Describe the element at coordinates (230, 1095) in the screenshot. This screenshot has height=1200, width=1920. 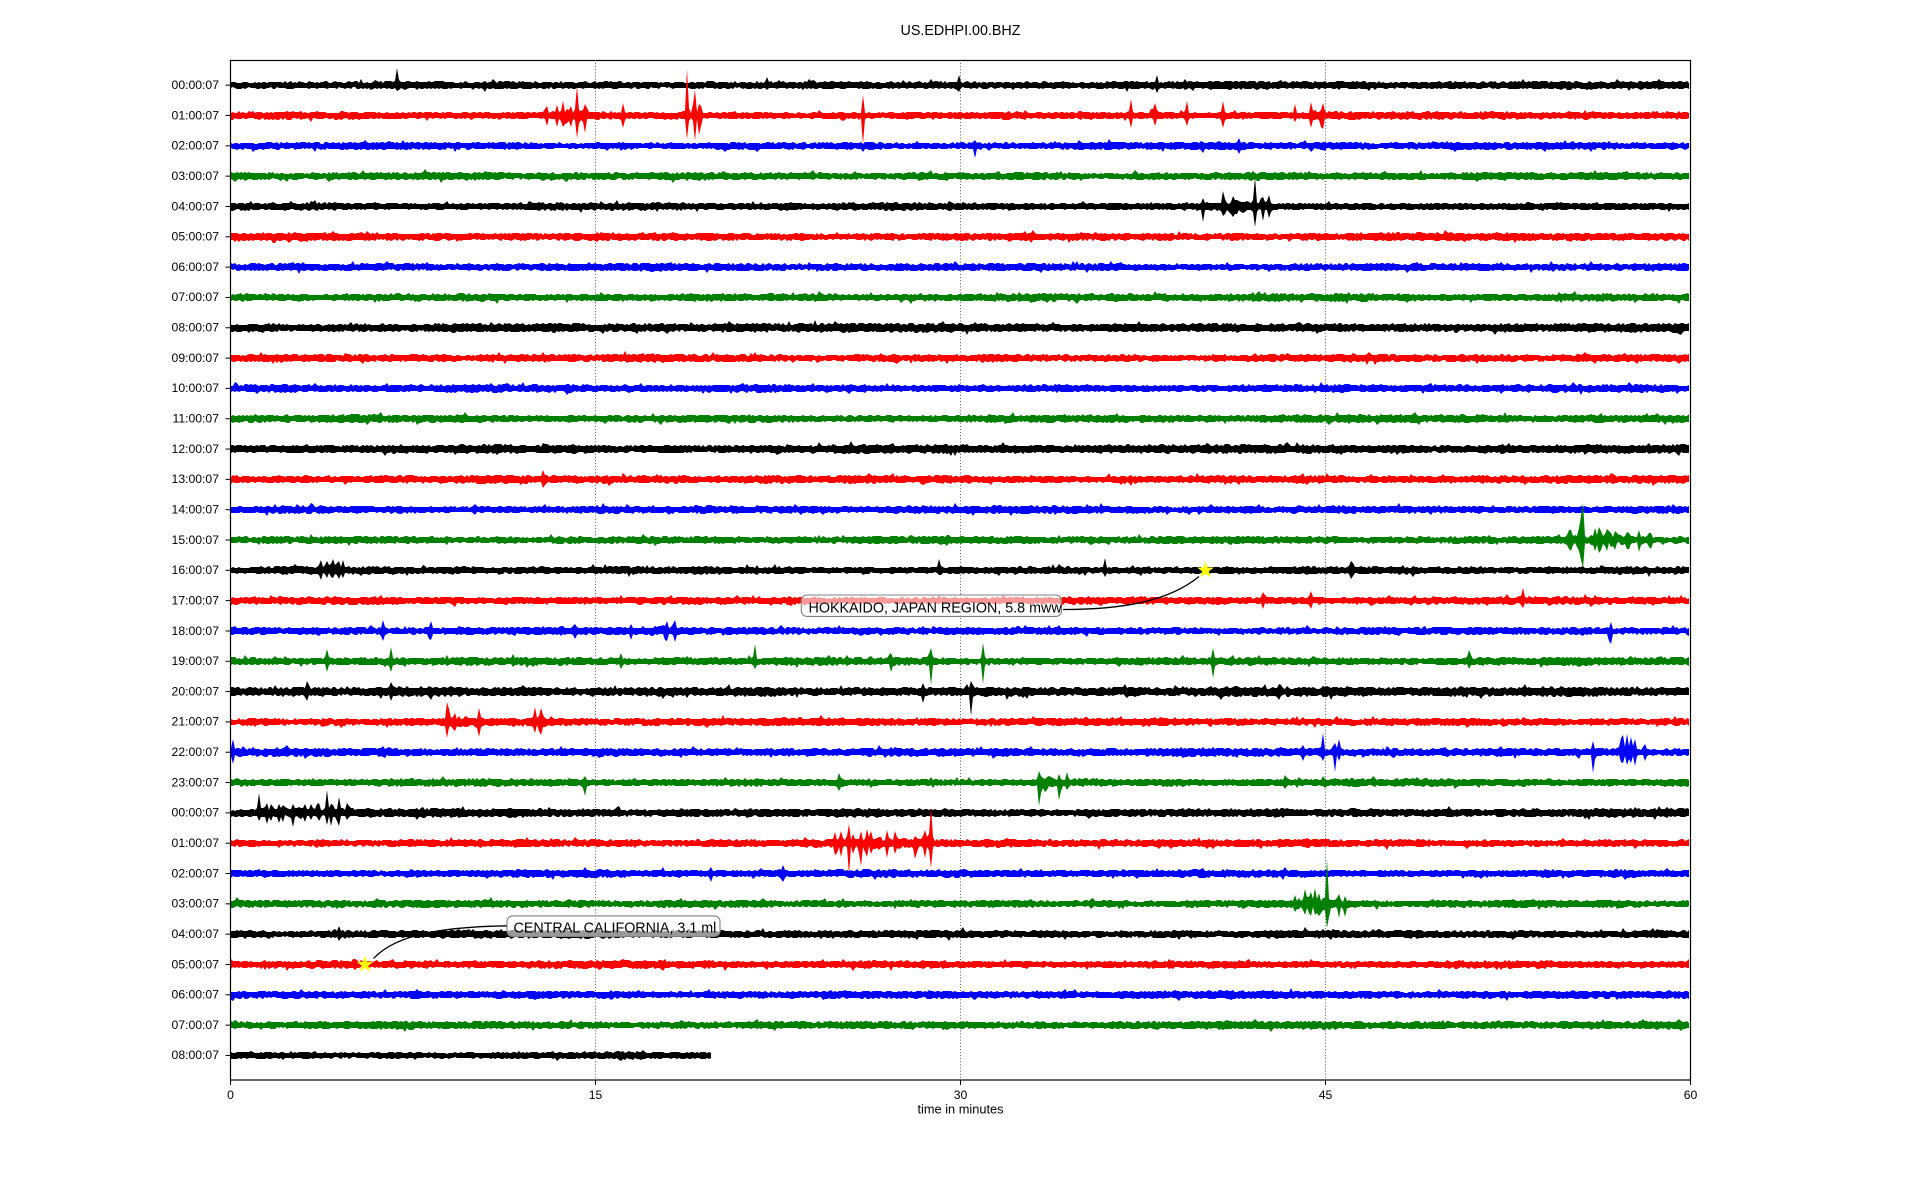
I see `svg-text: 0` at that location.